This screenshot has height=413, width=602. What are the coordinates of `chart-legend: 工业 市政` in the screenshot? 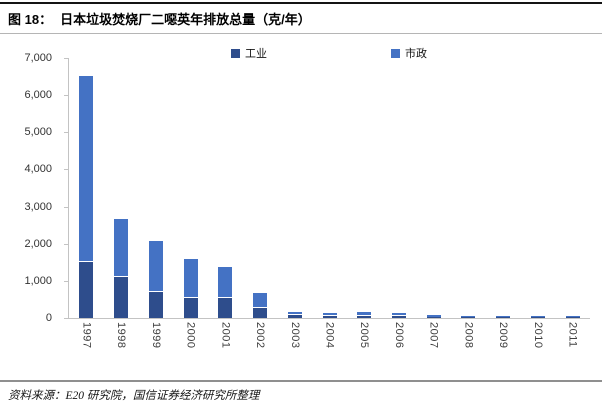 It's located at (329, 53).